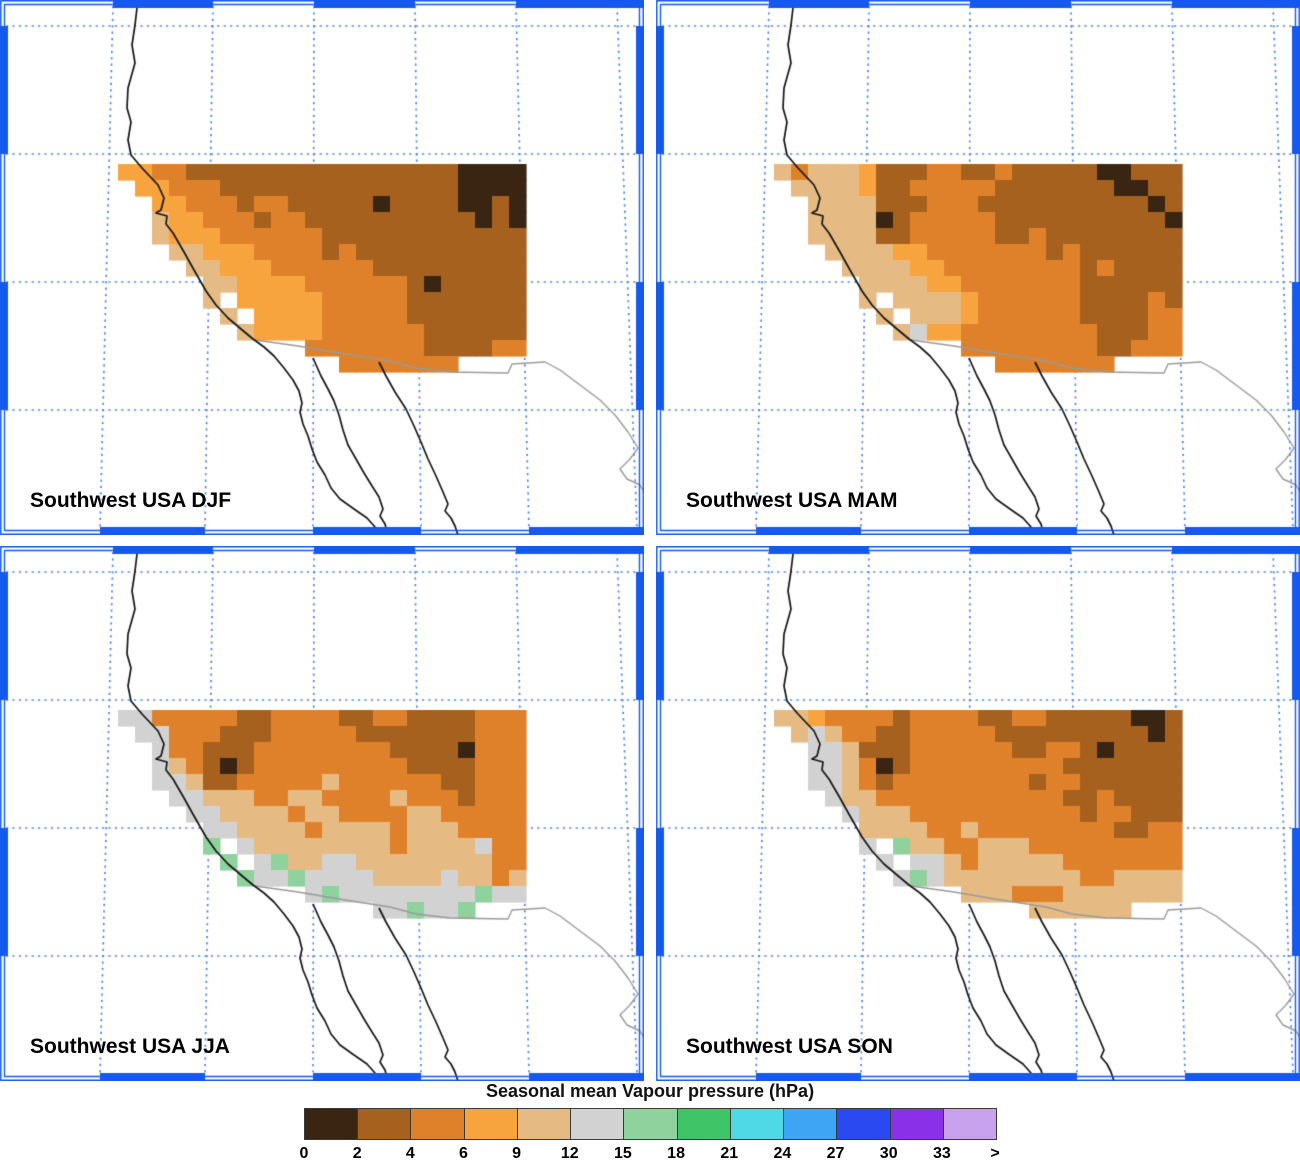  I want to click on colorbar-cells, so click(650, 1124).